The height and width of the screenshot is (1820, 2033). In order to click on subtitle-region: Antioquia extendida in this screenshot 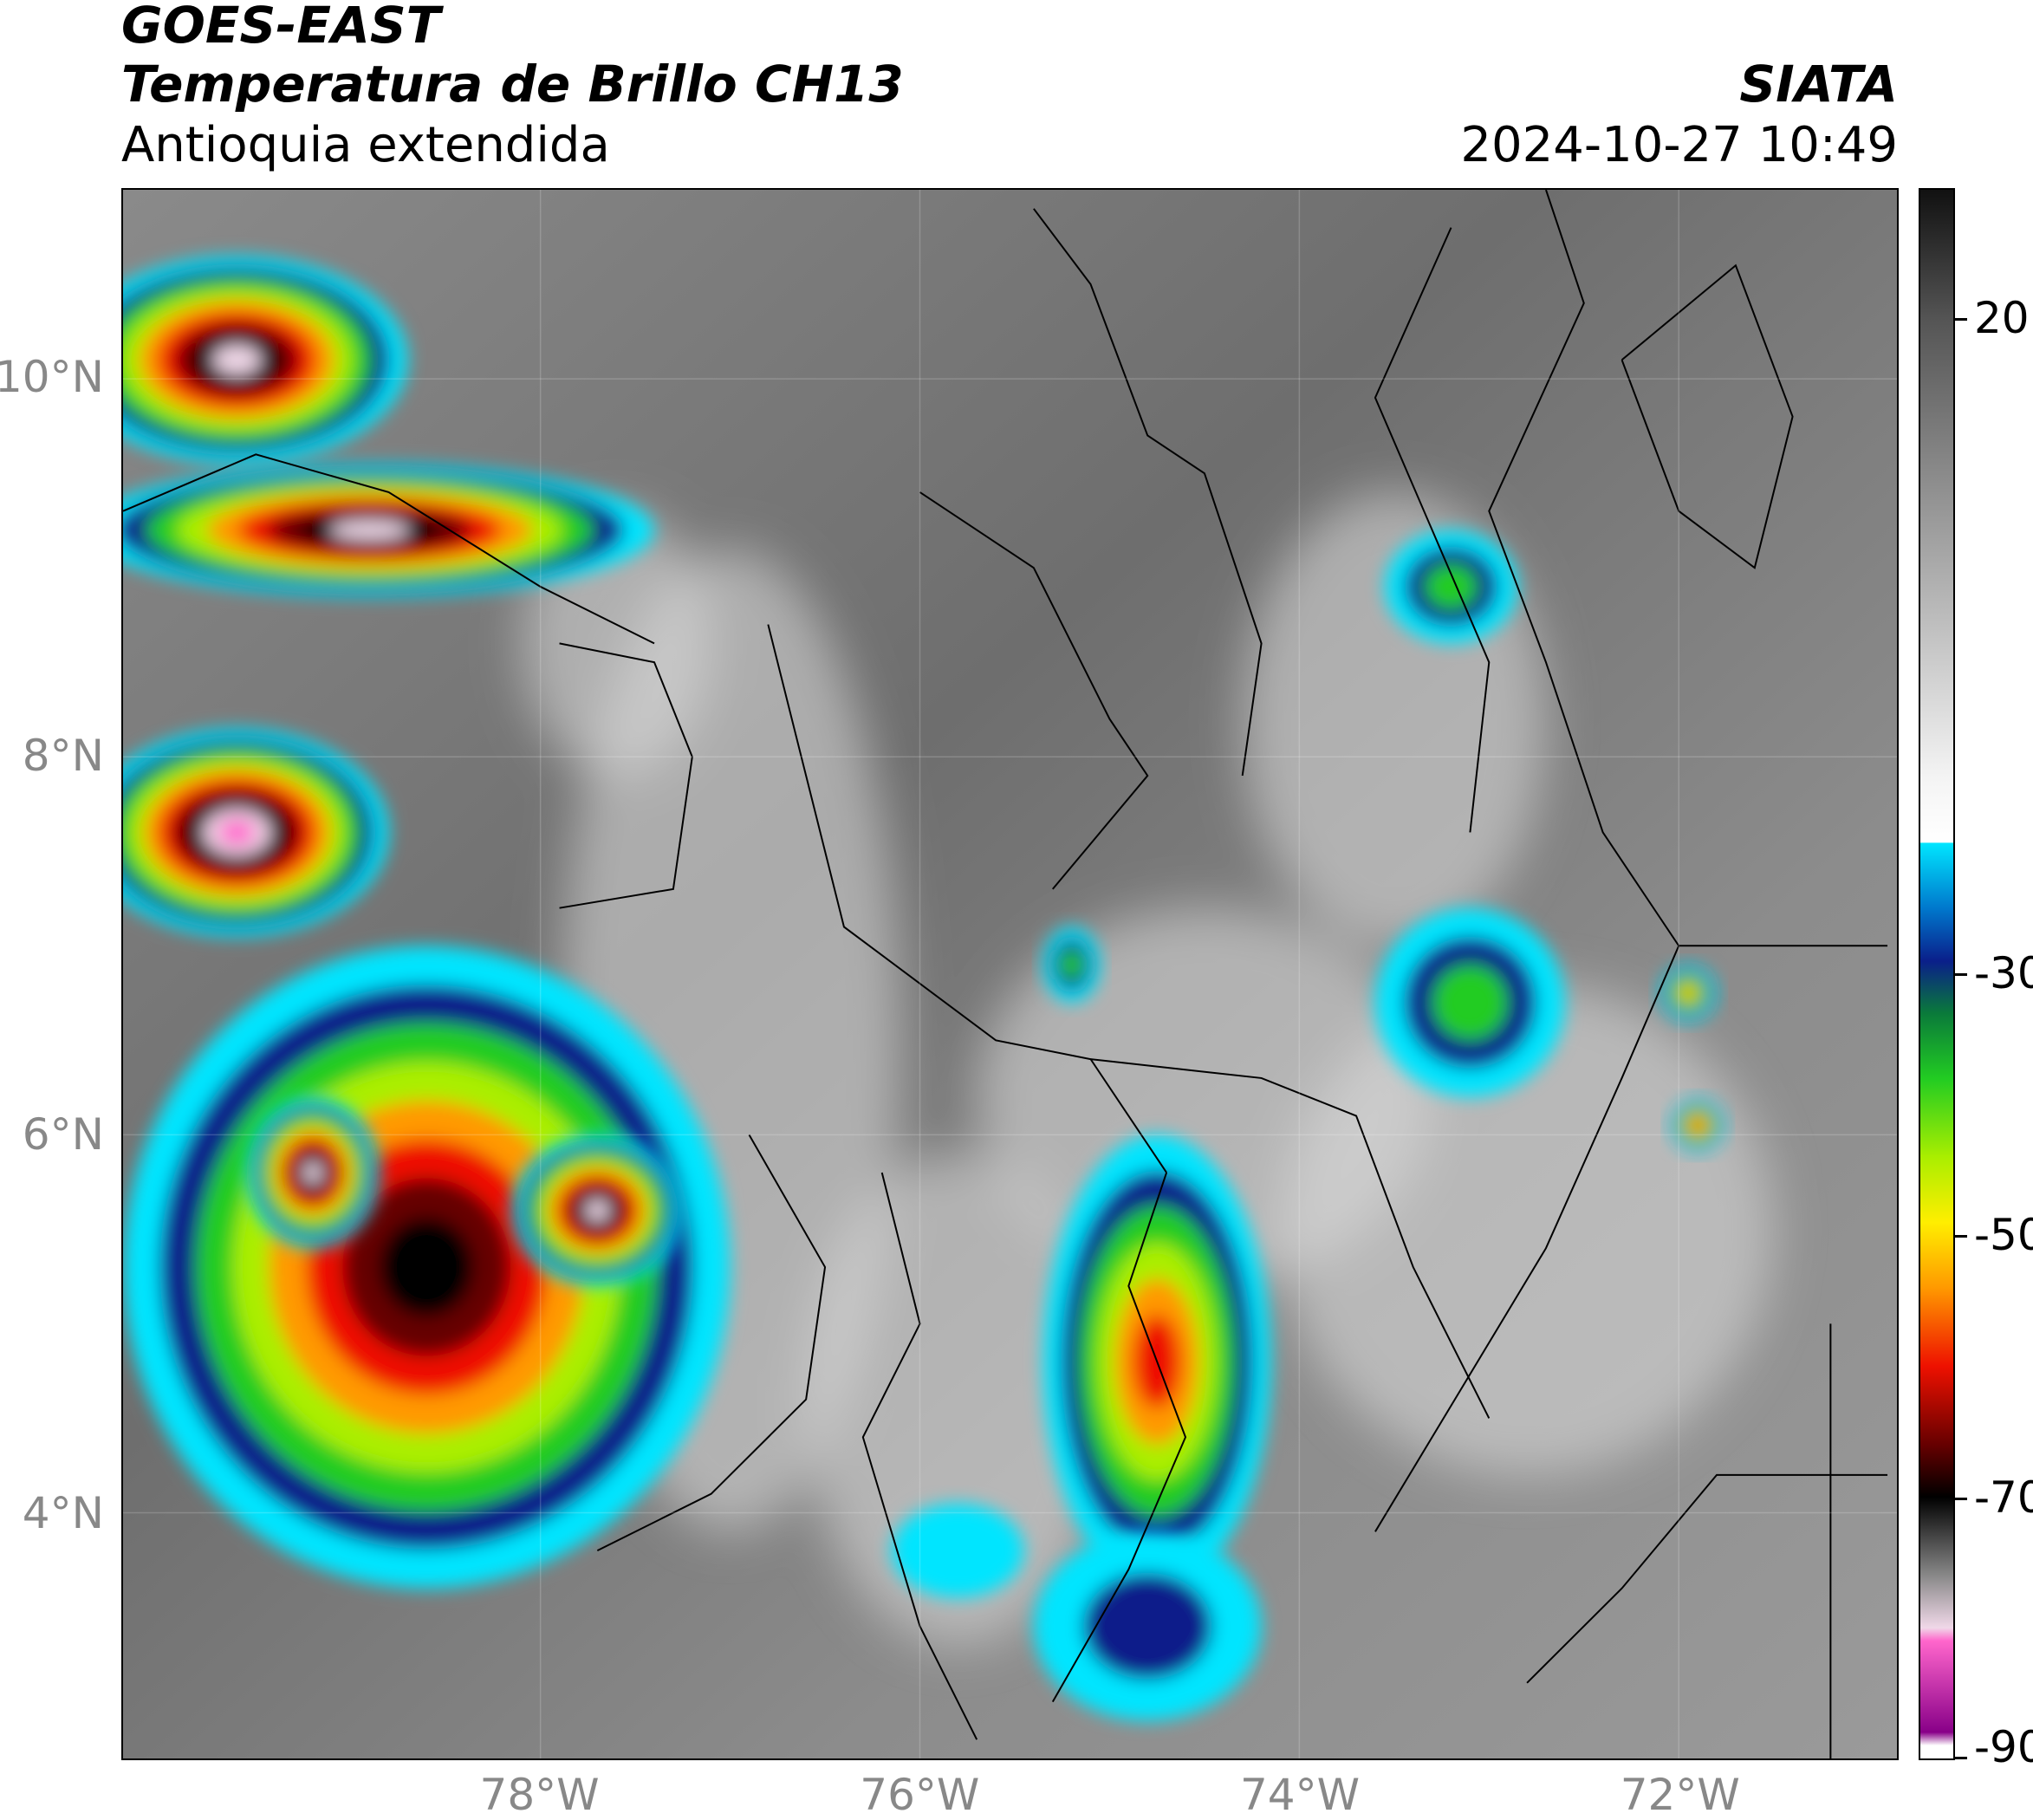, I will do `click(365, 145)`.